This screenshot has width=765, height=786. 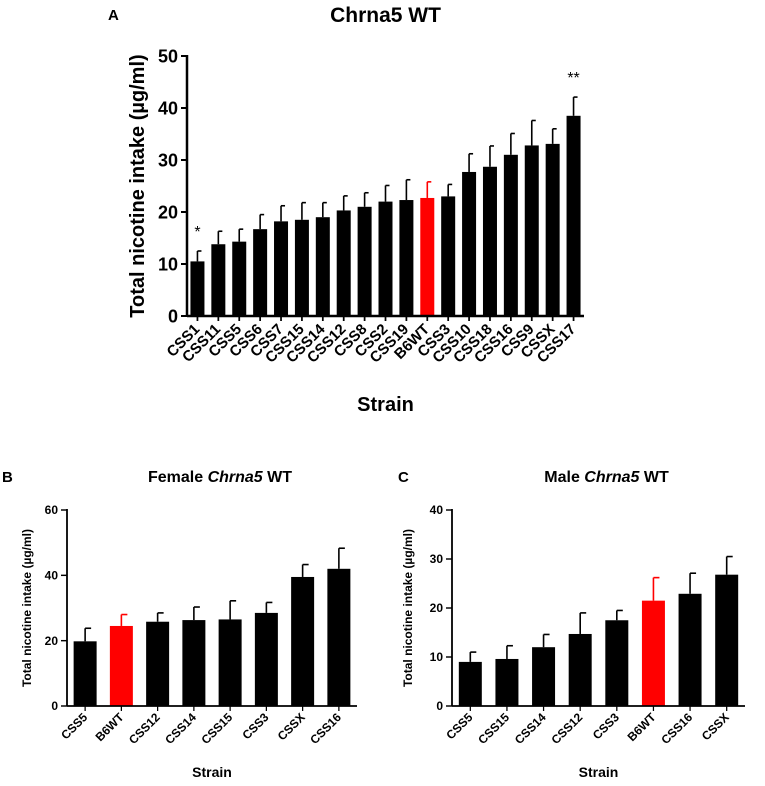 I want to click on bar-css19, so click(x=406, y=258).